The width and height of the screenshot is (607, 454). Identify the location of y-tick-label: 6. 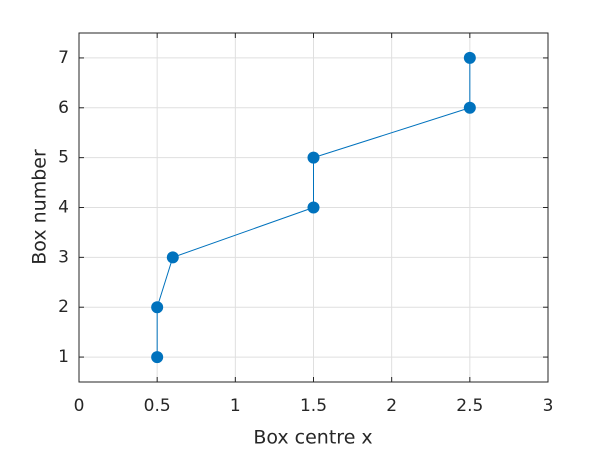
(63, 108).